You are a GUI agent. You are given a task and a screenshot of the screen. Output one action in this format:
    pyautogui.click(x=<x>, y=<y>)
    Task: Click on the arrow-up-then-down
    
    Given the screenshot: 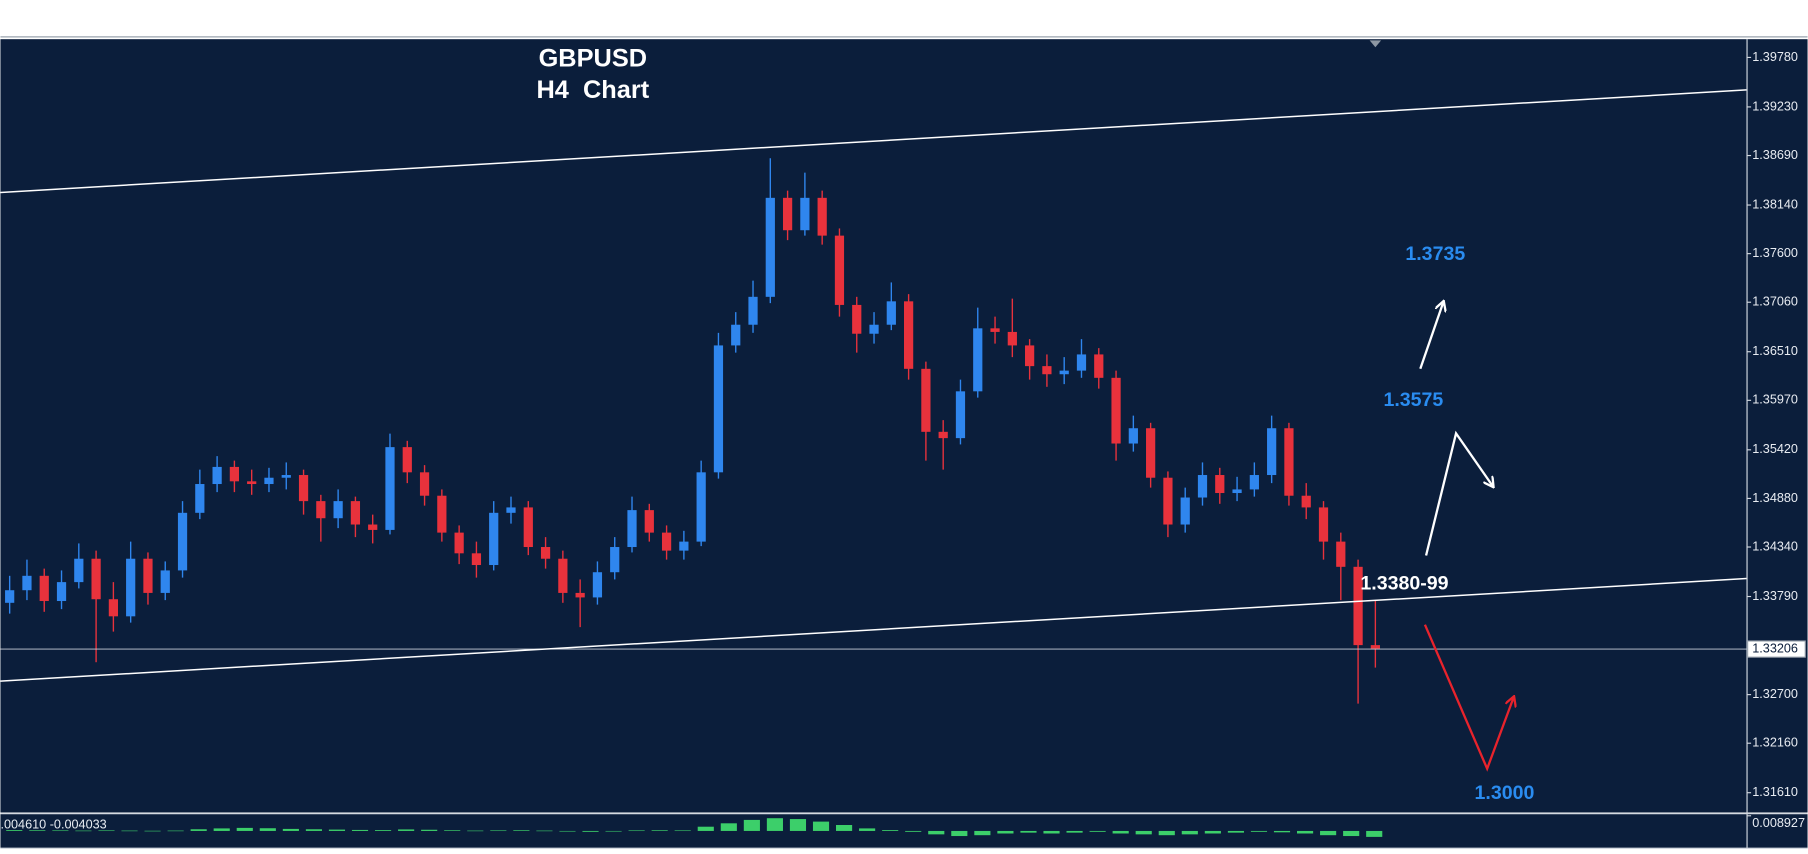 What is the action you would take?
    pyautogui.click(x=1458, y=493)
    